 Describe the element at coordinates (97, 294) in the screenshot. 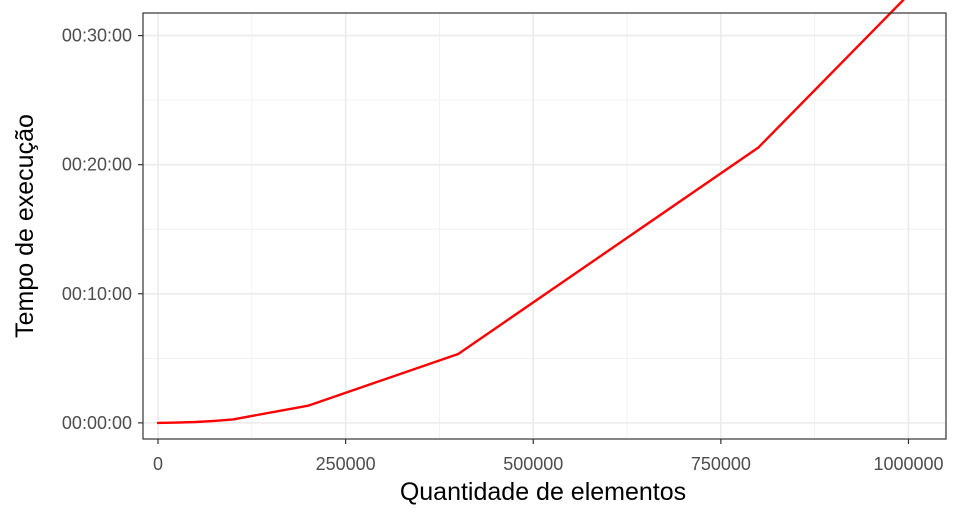

I see `y-tick-label: 00:10:00` at that location.